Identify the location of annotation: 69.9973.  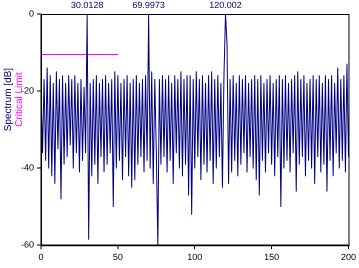
(148, 5).